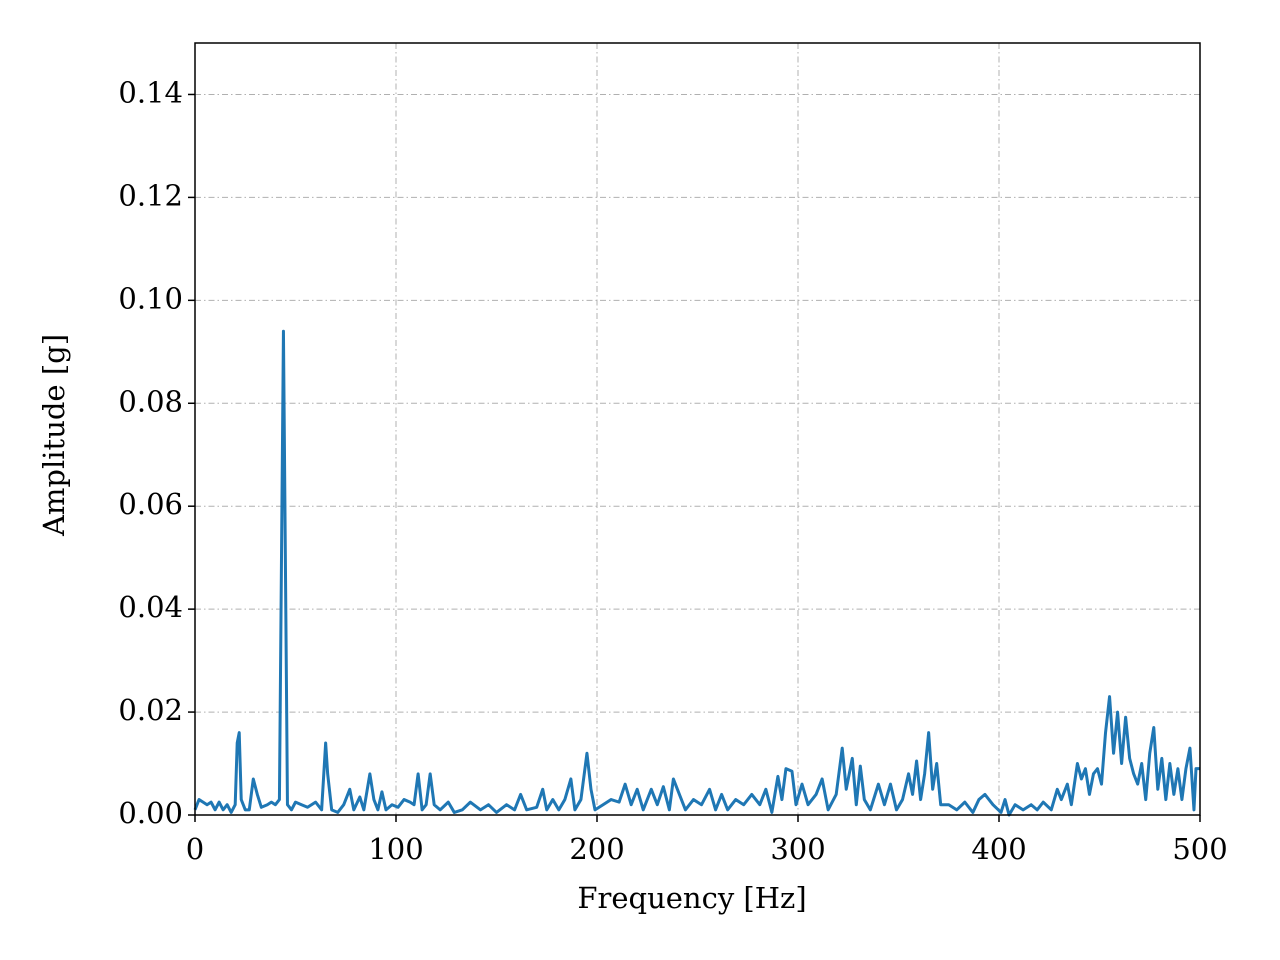 This screenshot has height=960, width=1280. I want to click on y-tick-label: 0.08, so click(150, 401).